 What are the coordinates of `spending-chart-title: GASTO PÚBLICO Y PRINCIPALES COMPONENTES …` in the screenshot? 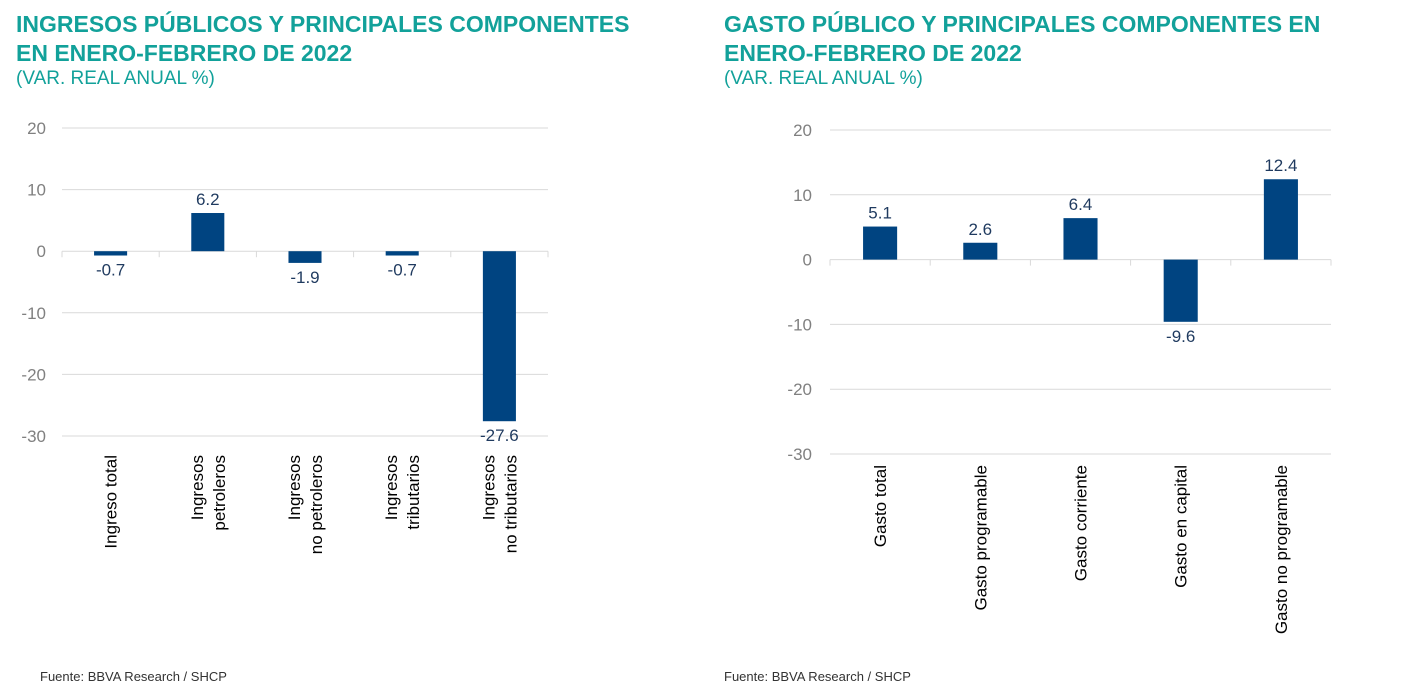 It's located at (1022, 38).